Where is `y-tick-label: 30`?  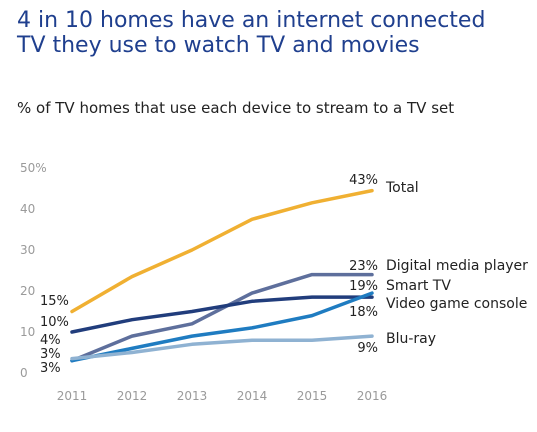
y-tick-label: 30 is located at coordinates (27, 250).